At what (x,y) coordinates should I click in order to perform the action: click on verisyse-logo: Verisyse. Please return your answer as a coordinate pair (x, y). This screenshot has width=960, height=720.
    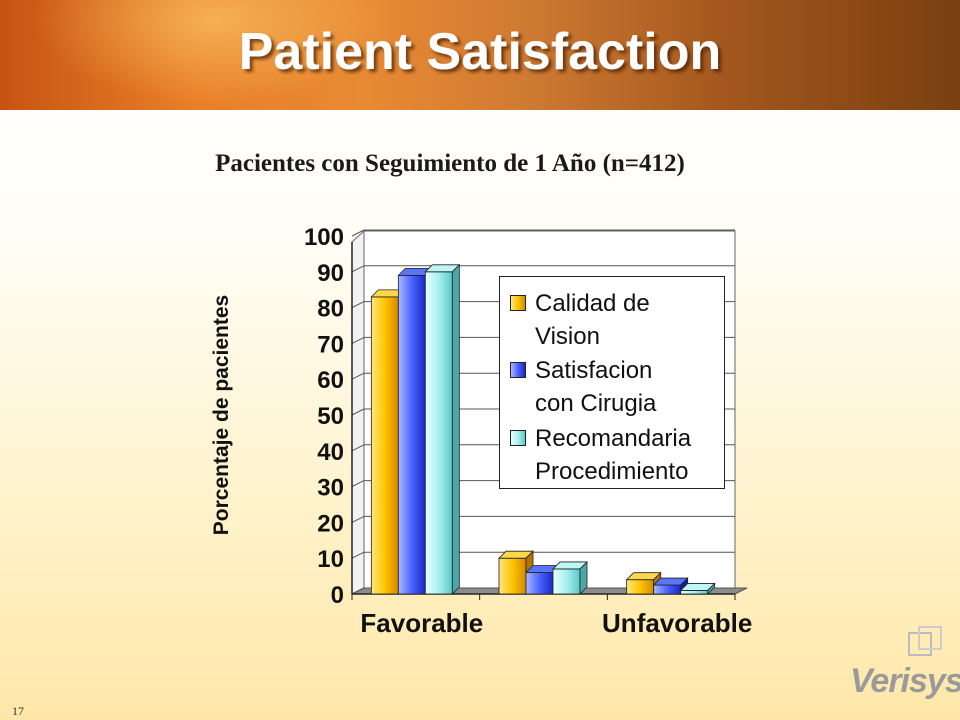
    Looking at the image, I should click on (905, 681).